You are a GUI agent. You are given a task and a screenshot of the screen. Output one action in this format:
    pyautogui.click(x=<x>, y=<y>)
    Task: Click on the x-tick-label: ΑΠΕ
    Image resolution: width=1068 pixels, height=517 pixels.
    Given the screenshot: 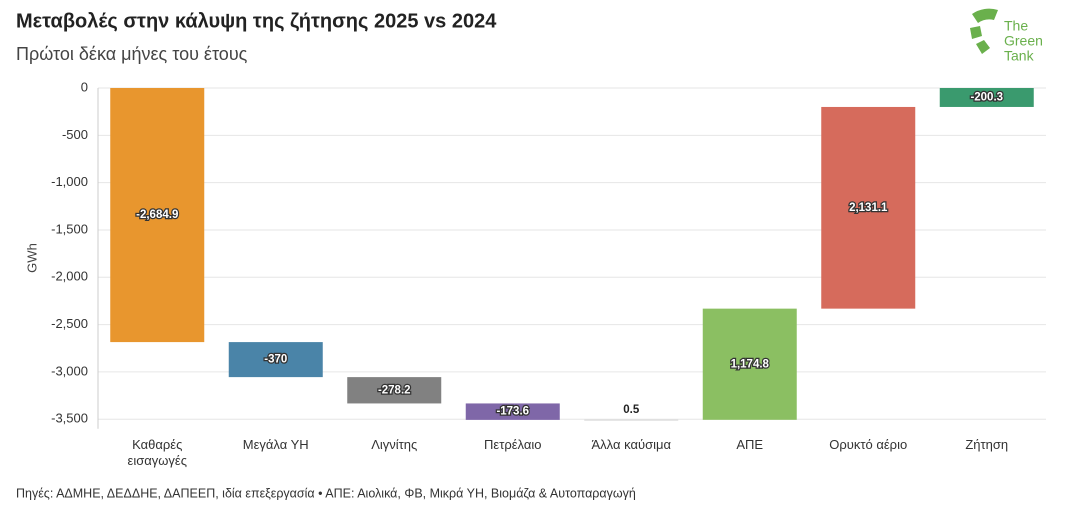 What is the action you would take?
    pyautogui.click(x=750, y=444)
    